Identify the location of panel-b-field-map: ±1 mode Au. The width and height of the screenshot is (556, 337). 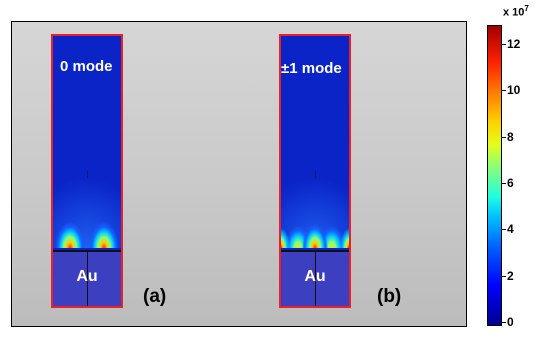
(315, 171).